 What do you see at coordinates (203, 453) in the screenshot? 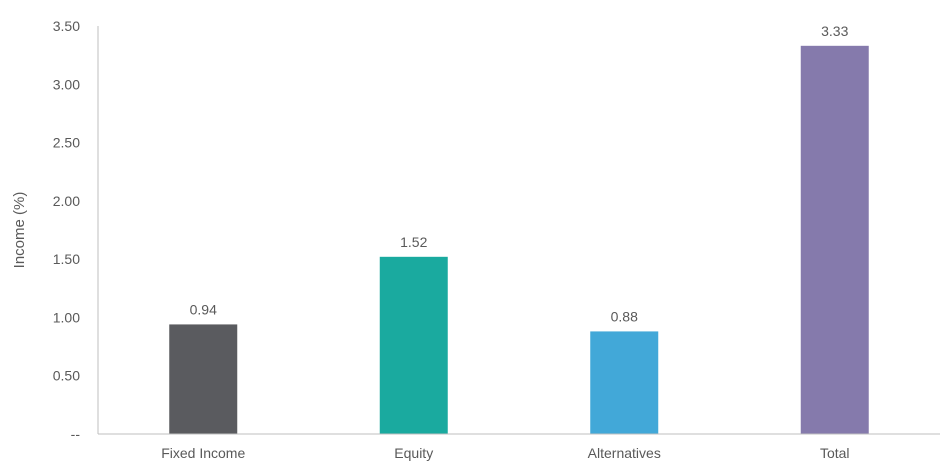
I see `x-category-label: Fixed Income` at bounding box center [203, 453].